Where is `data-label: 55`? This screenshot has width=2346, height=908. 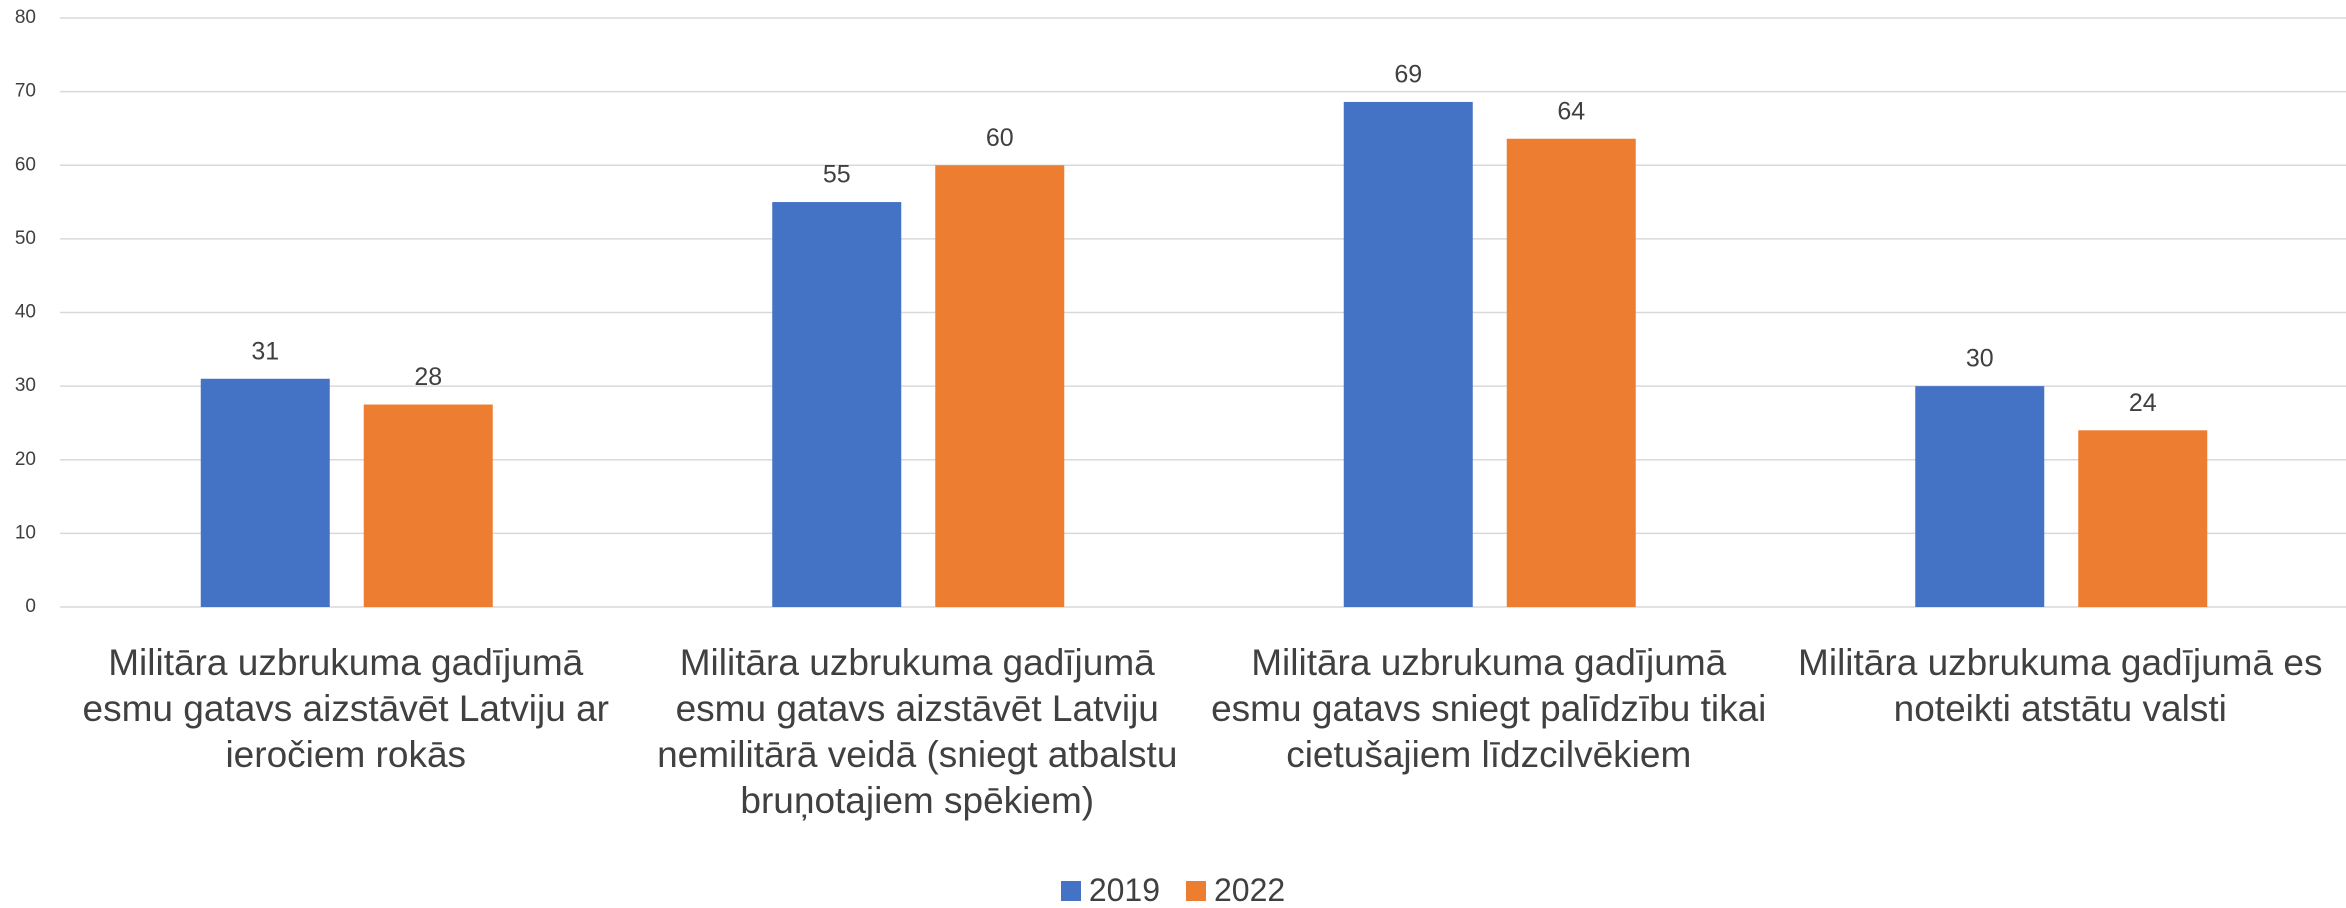
data-label: 55 is located at coordinates (837, 175).